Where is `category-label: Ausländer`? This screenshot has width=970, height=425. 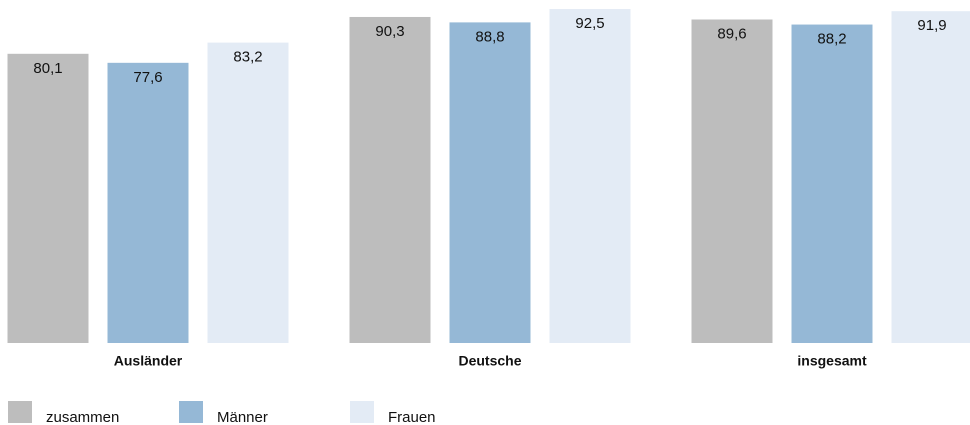 category-label: Ausländer is located at coordinates (148, 361).